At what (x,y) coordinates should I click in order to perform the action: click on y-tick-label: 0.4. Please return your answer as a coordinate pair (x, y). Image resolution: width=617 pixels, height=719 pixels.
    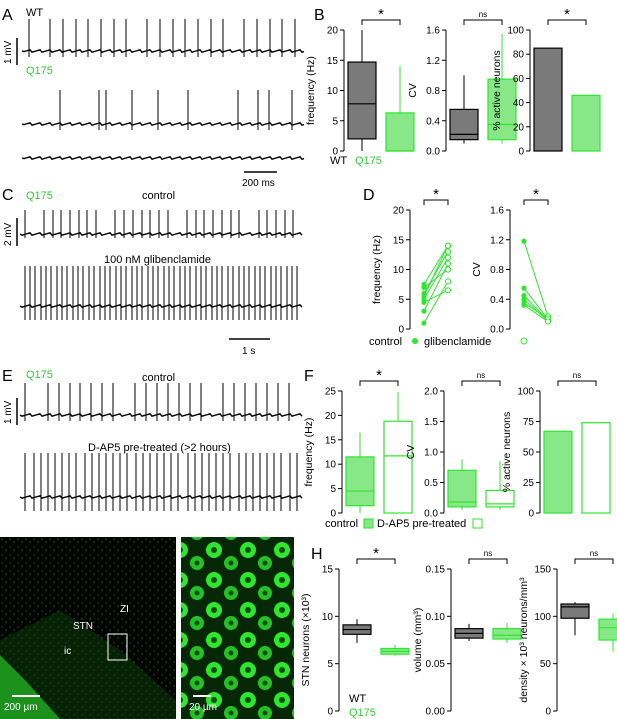
    Looking at the image, I should click on (433, 121).